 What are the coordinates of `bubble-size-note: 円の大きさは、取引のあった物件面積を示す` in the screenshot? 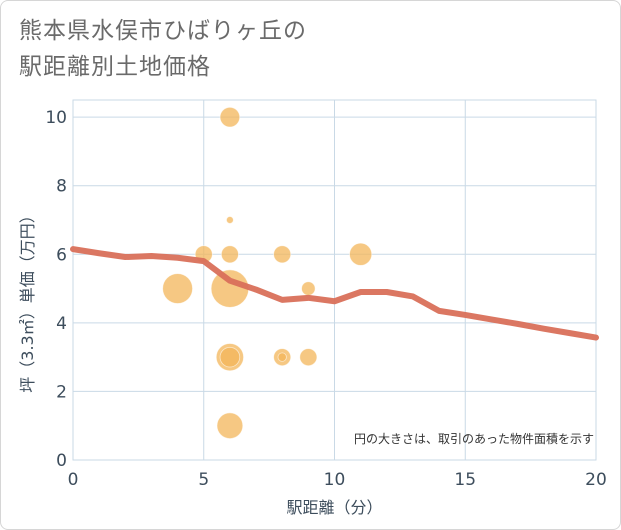 It's located at (474, 438).